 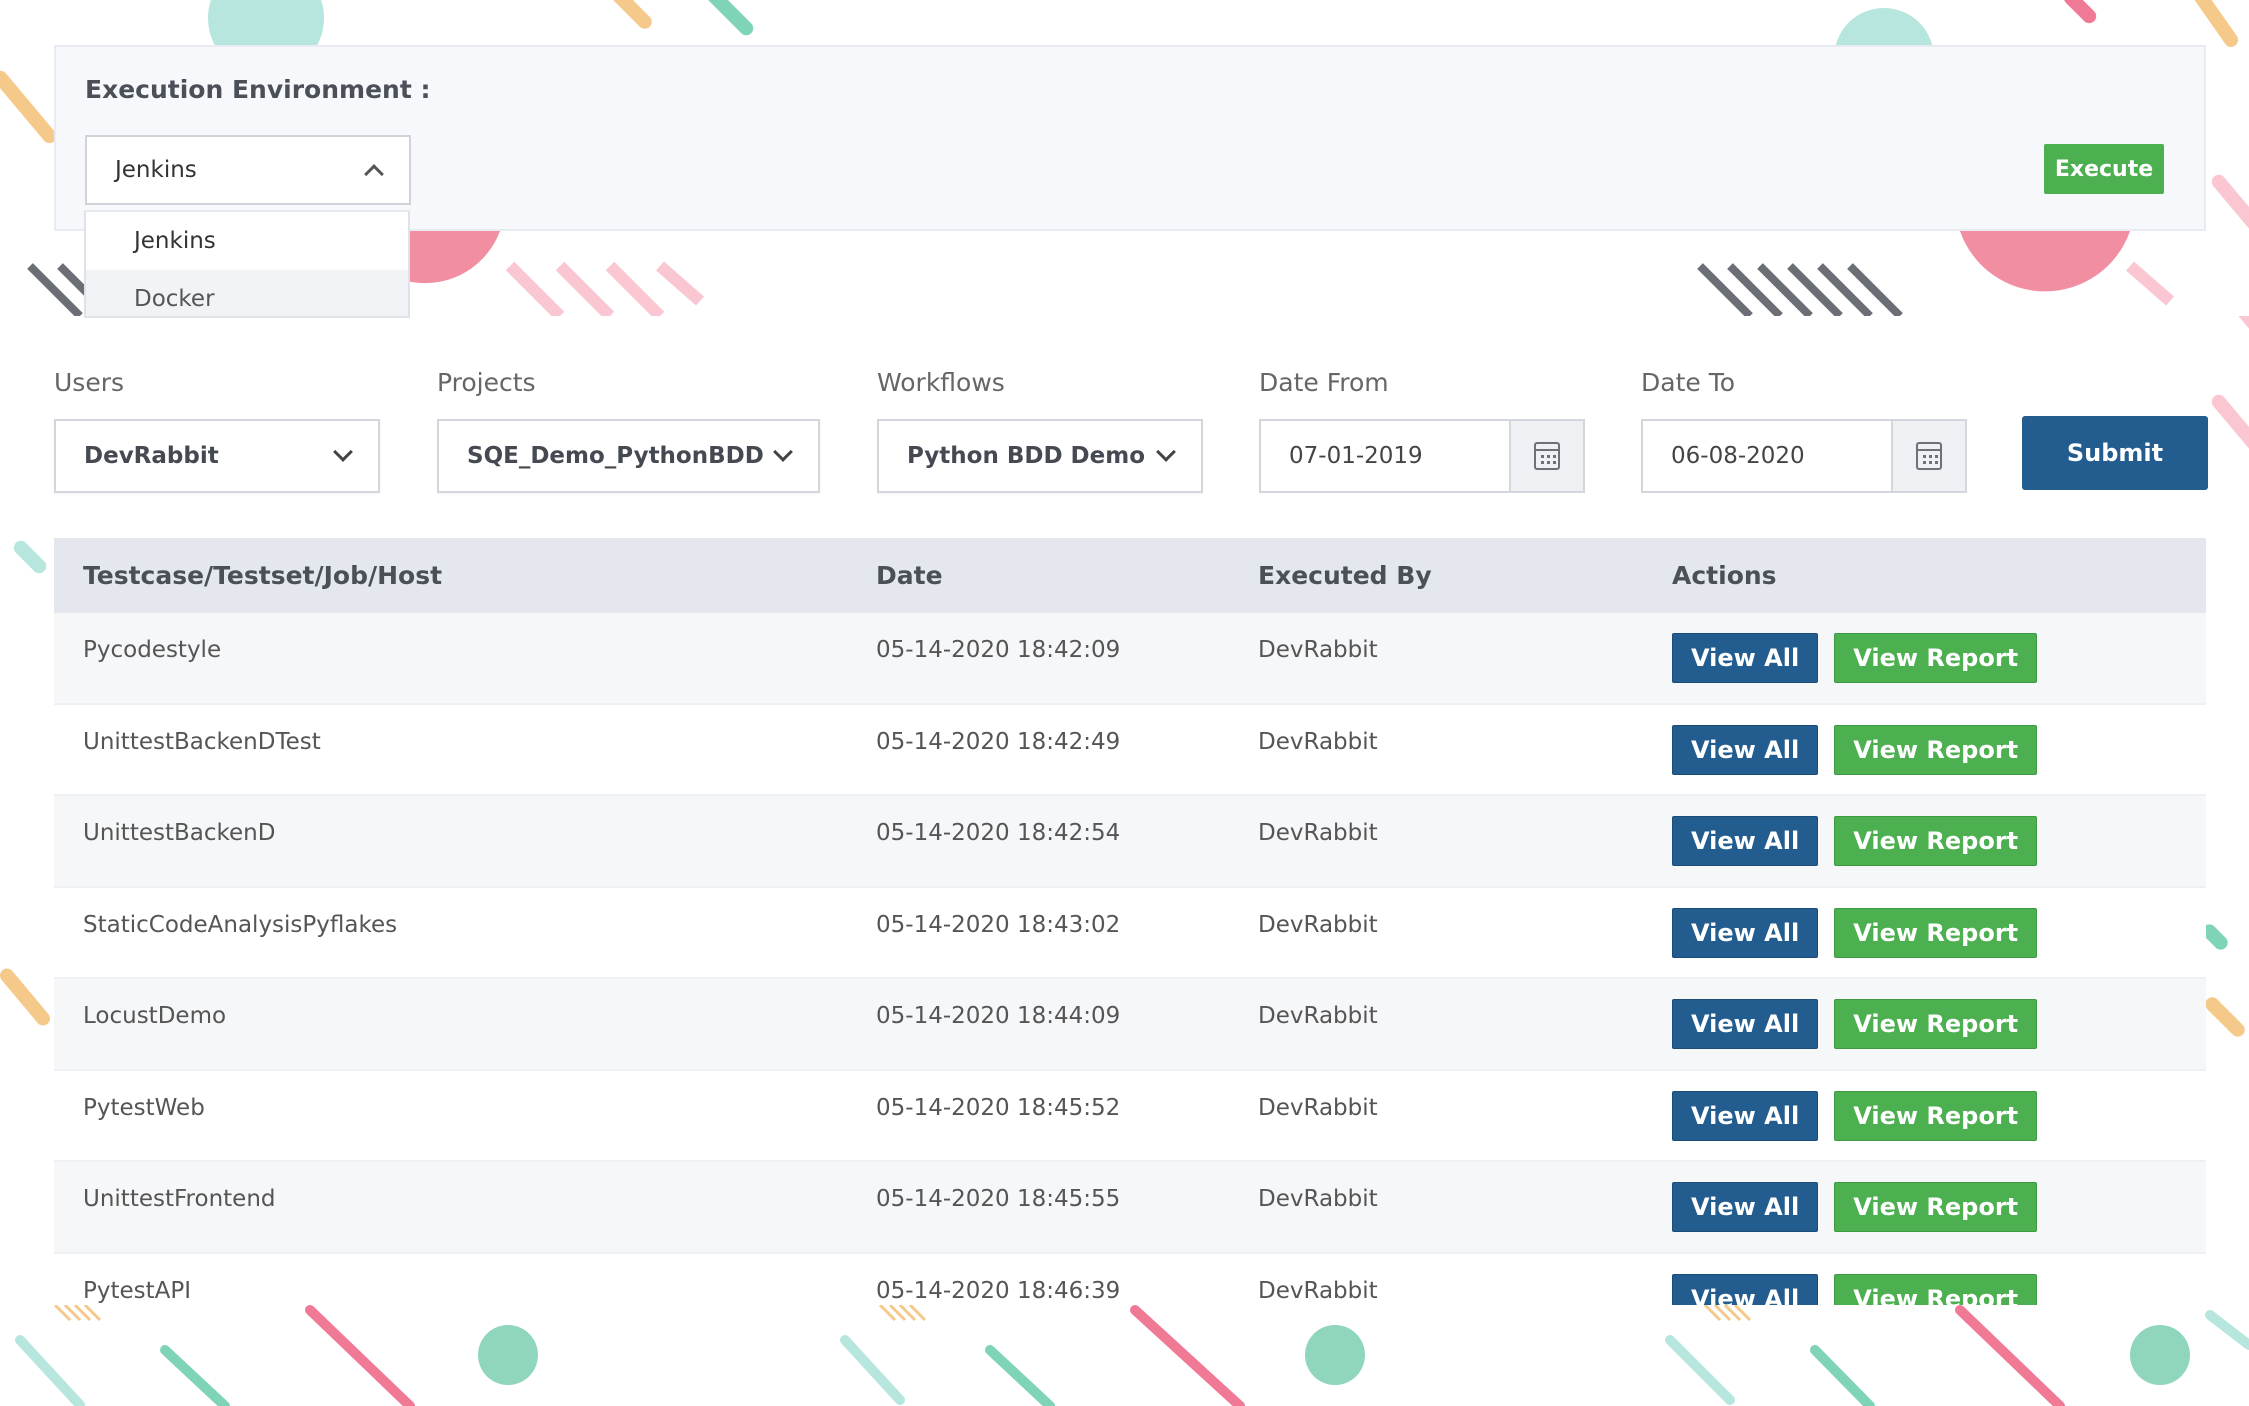 What do you see at coordinates (1026, 456) in the screenshot?
I see `workflows-value: Python BDD Demo` at bounding box center [1026, 456].